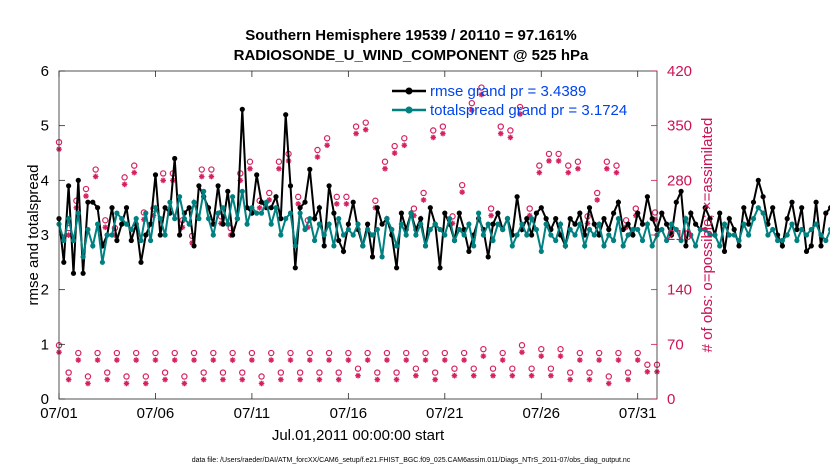 This screenshot has height=470, width=830. What do you see at coordinates (679, 180) in the screenshot?
I see `y-tick-label-right: 280` at bounding box center [679, 180].